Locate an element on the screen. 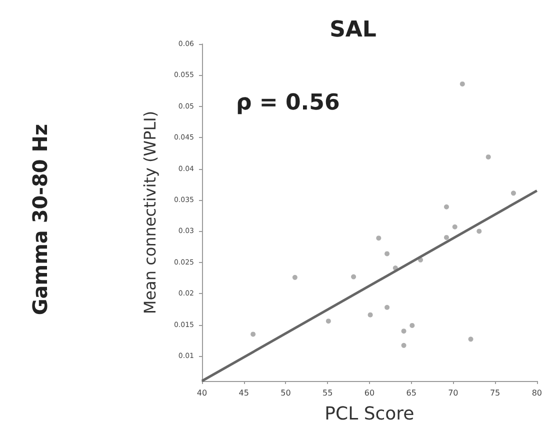 The image size is (553, 439). x-axis-title: PCL Score is located at coordinates (369, 414).